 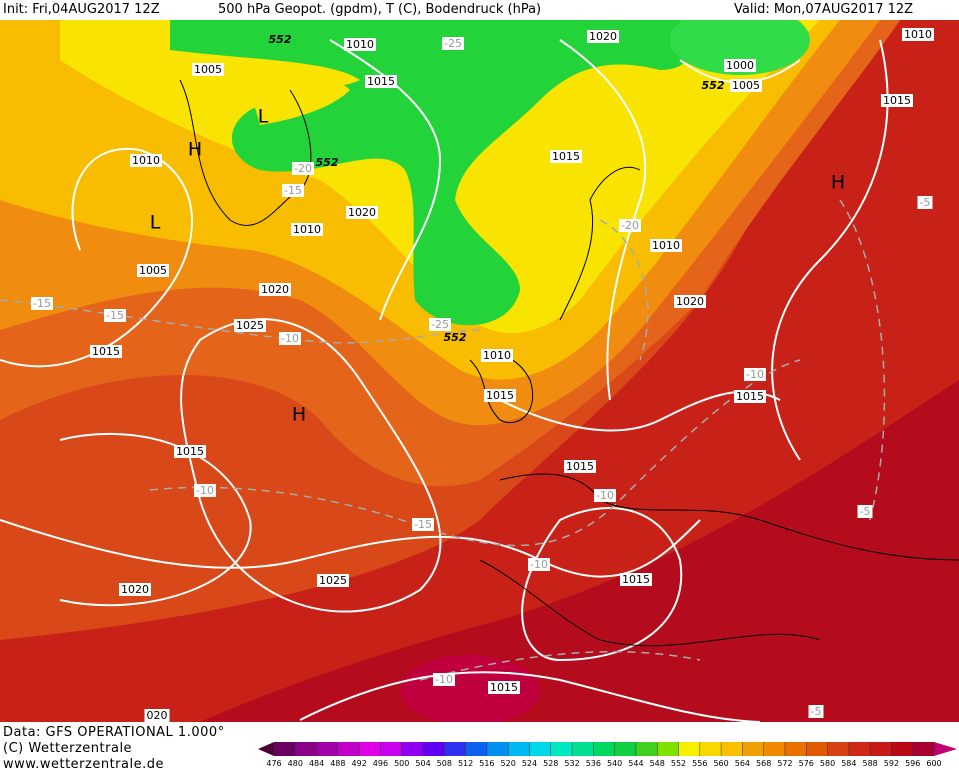 I want to click on scale-label: 576, so click(x=806, y=763).